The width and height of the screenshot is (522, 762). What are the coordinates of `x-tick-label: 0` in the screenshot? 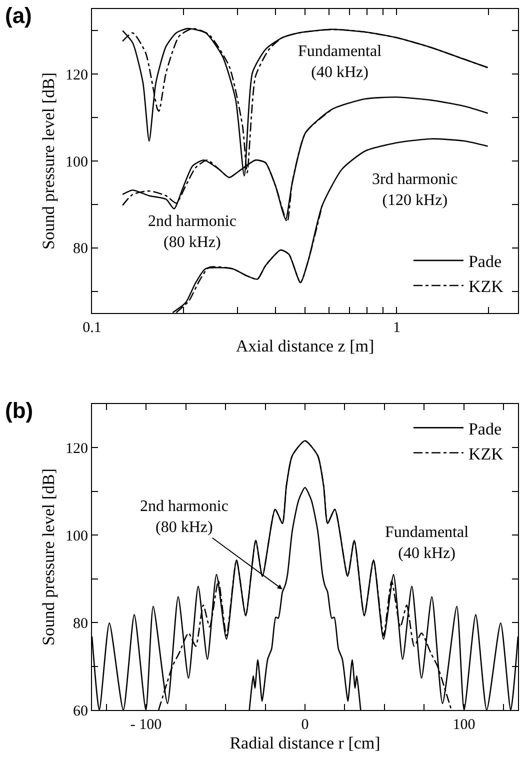 It's located at (305, 725).